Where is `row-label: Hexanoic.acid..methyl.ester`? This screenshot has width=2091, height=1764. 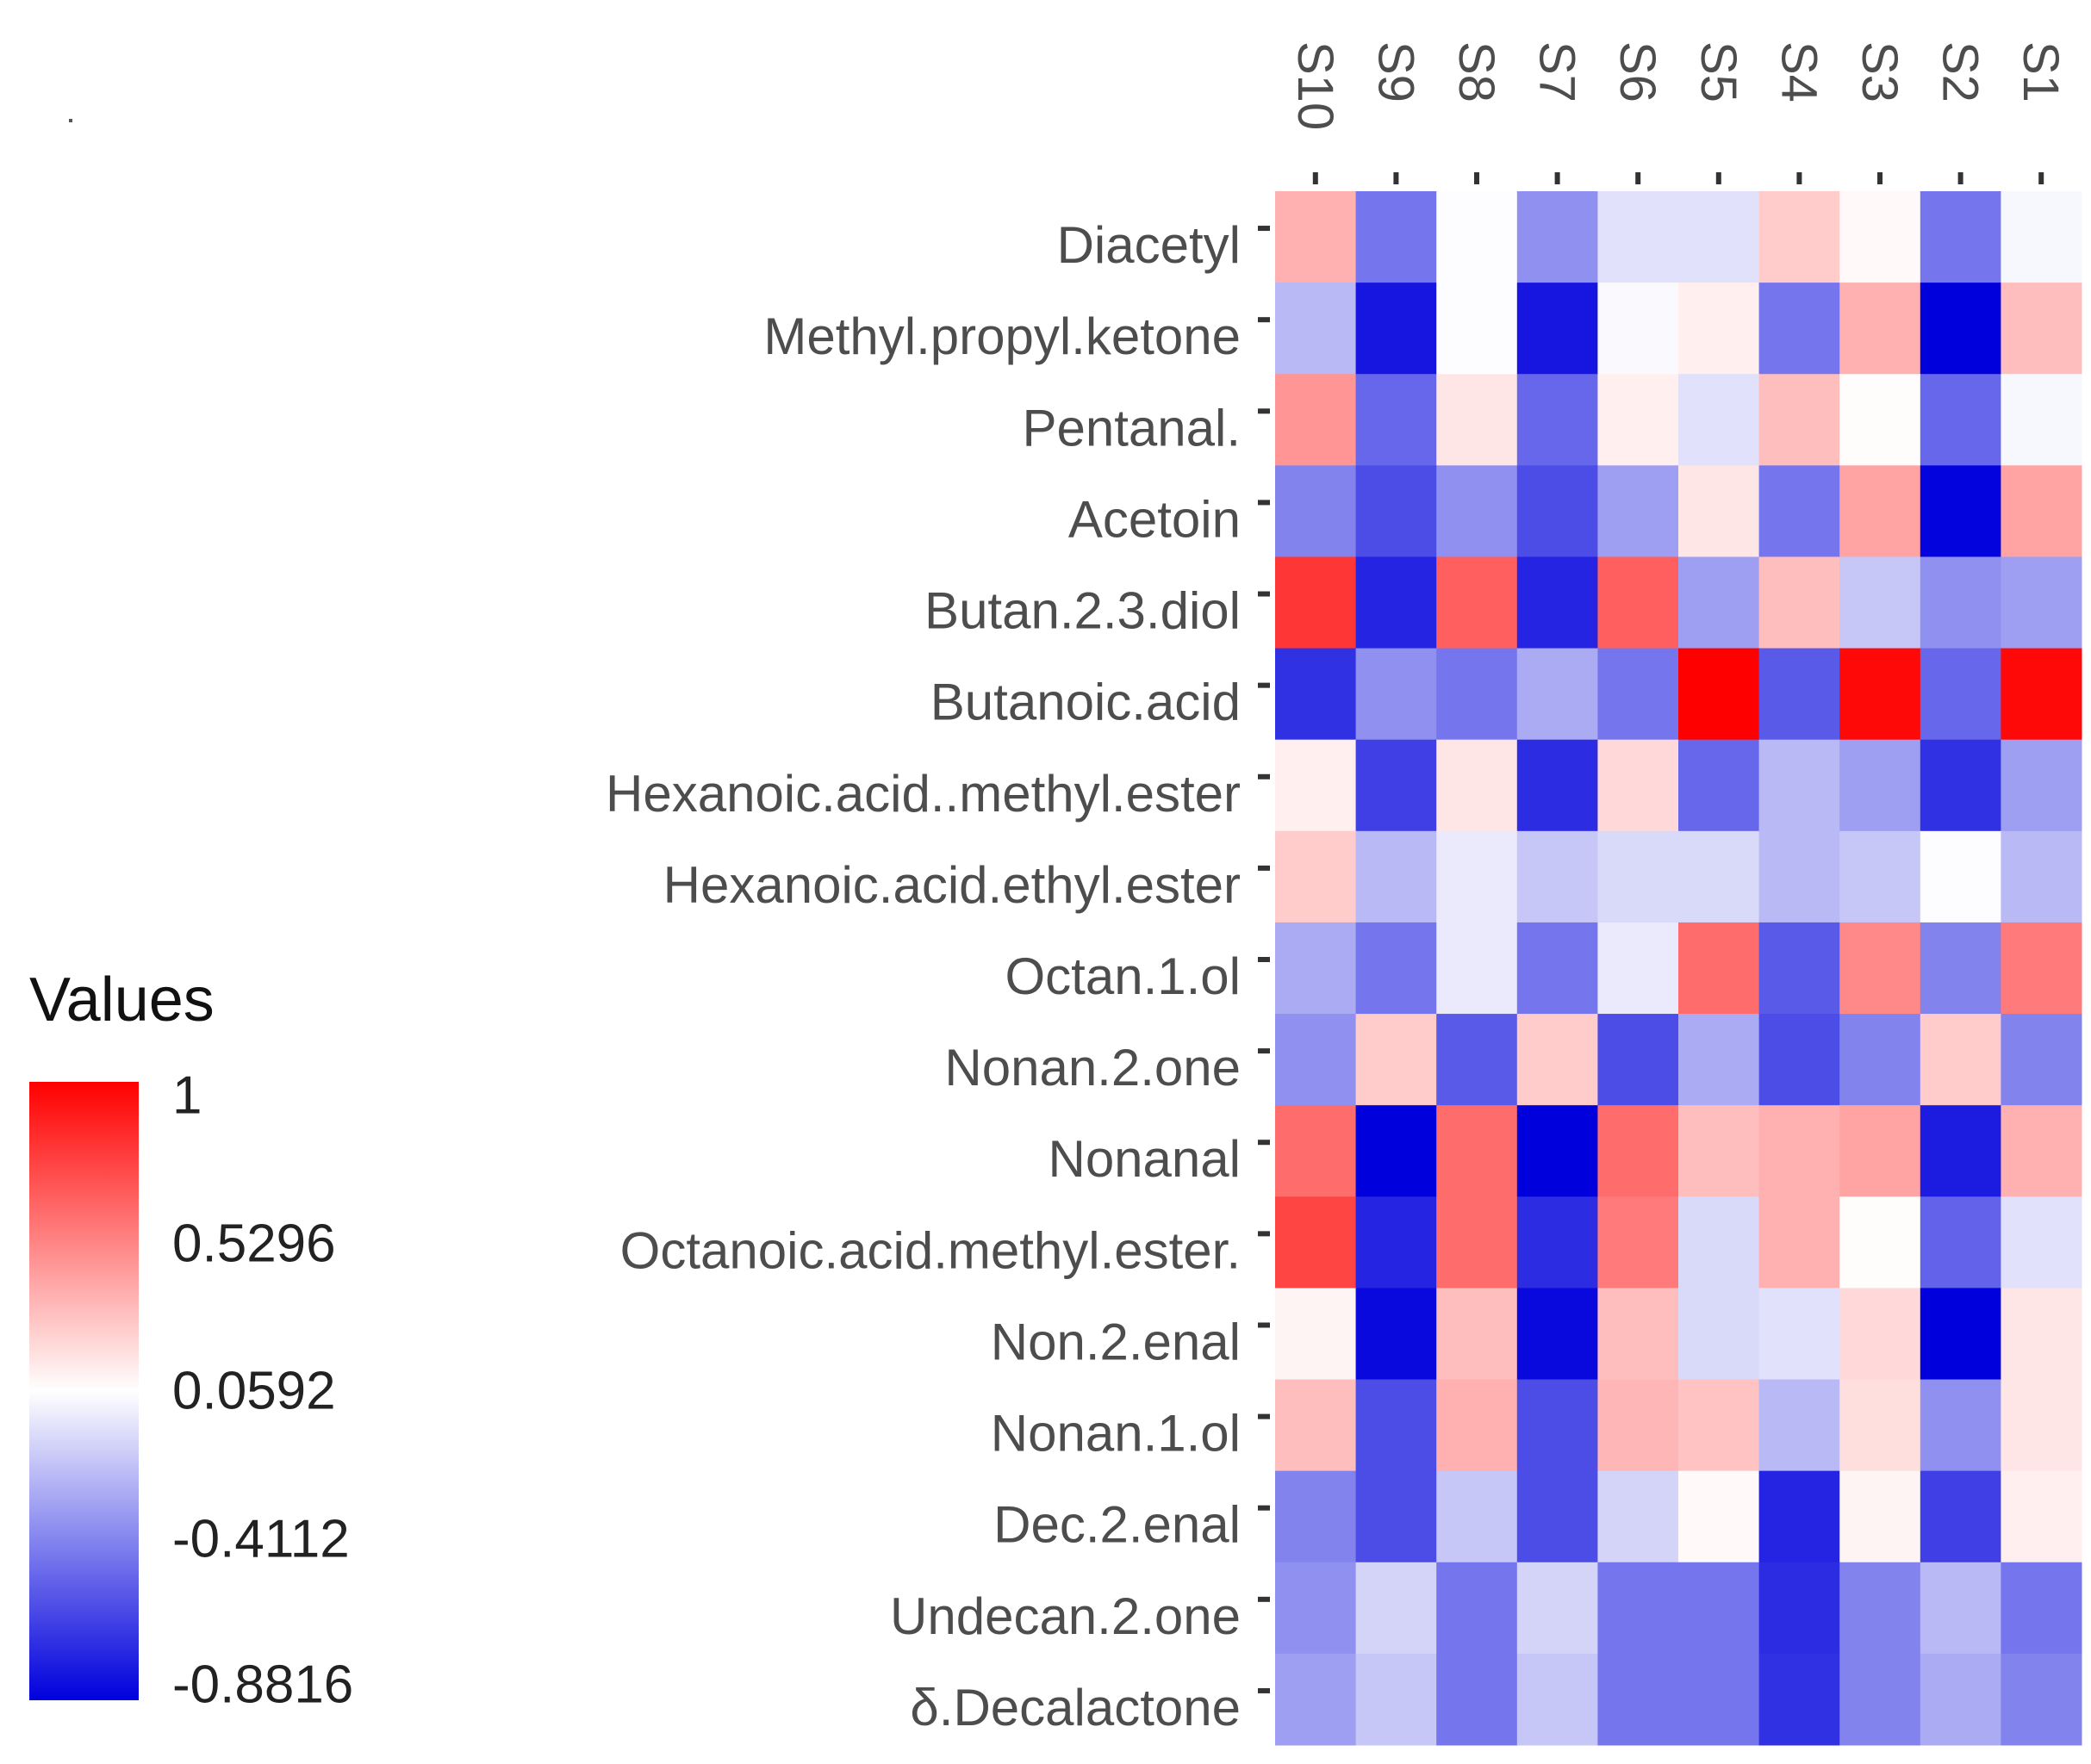 row-label: Hexanoic.acid..methyl.ester is located at coordinates (923, 794).